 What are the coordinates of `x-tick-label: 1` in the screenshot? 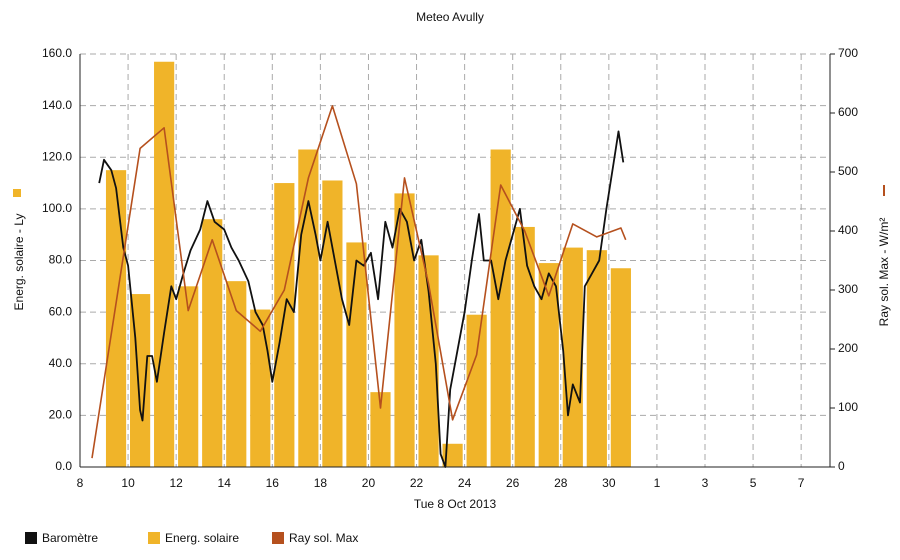 It's located at (657, 483).